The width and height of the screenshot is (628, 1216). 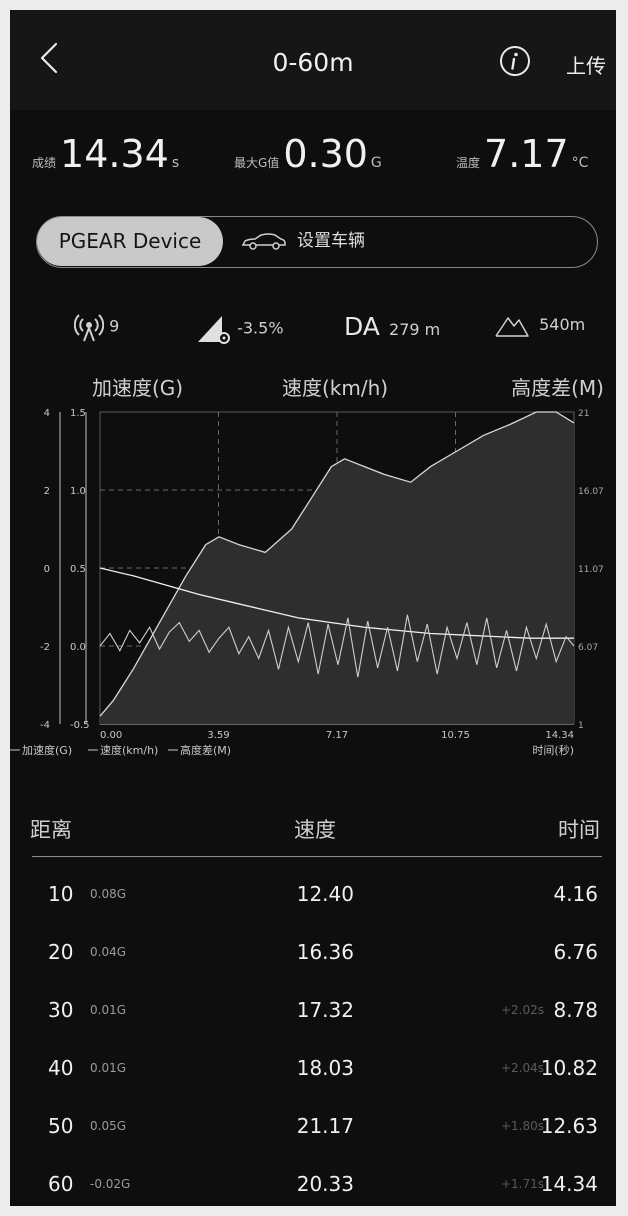 I want to click on max-g-unit: G, so click(x=376, y=163).